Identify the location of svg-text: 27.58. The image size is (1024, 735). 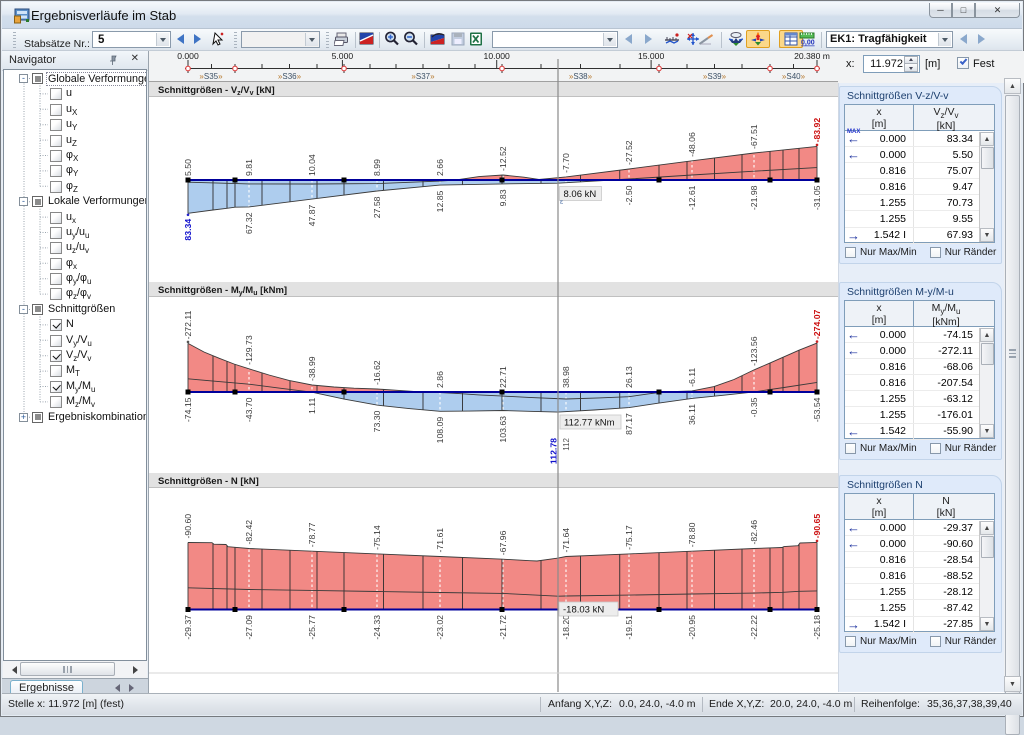
(377, 207).